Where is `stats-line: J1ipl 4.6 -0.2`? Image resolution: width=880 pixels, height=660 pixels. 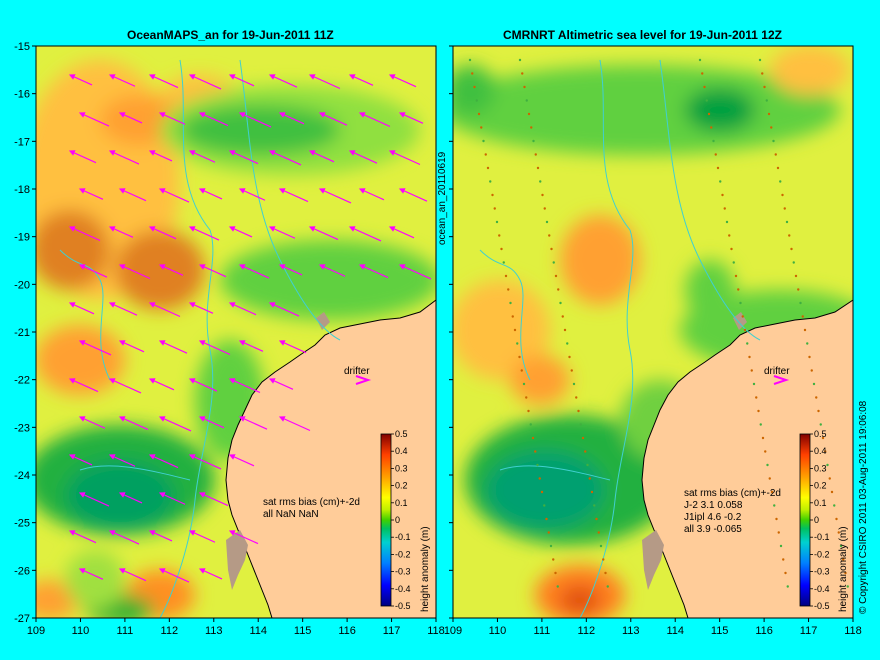
stats-line: J1ipl 4.6 -0.2 is located at coordinates (713, 517).